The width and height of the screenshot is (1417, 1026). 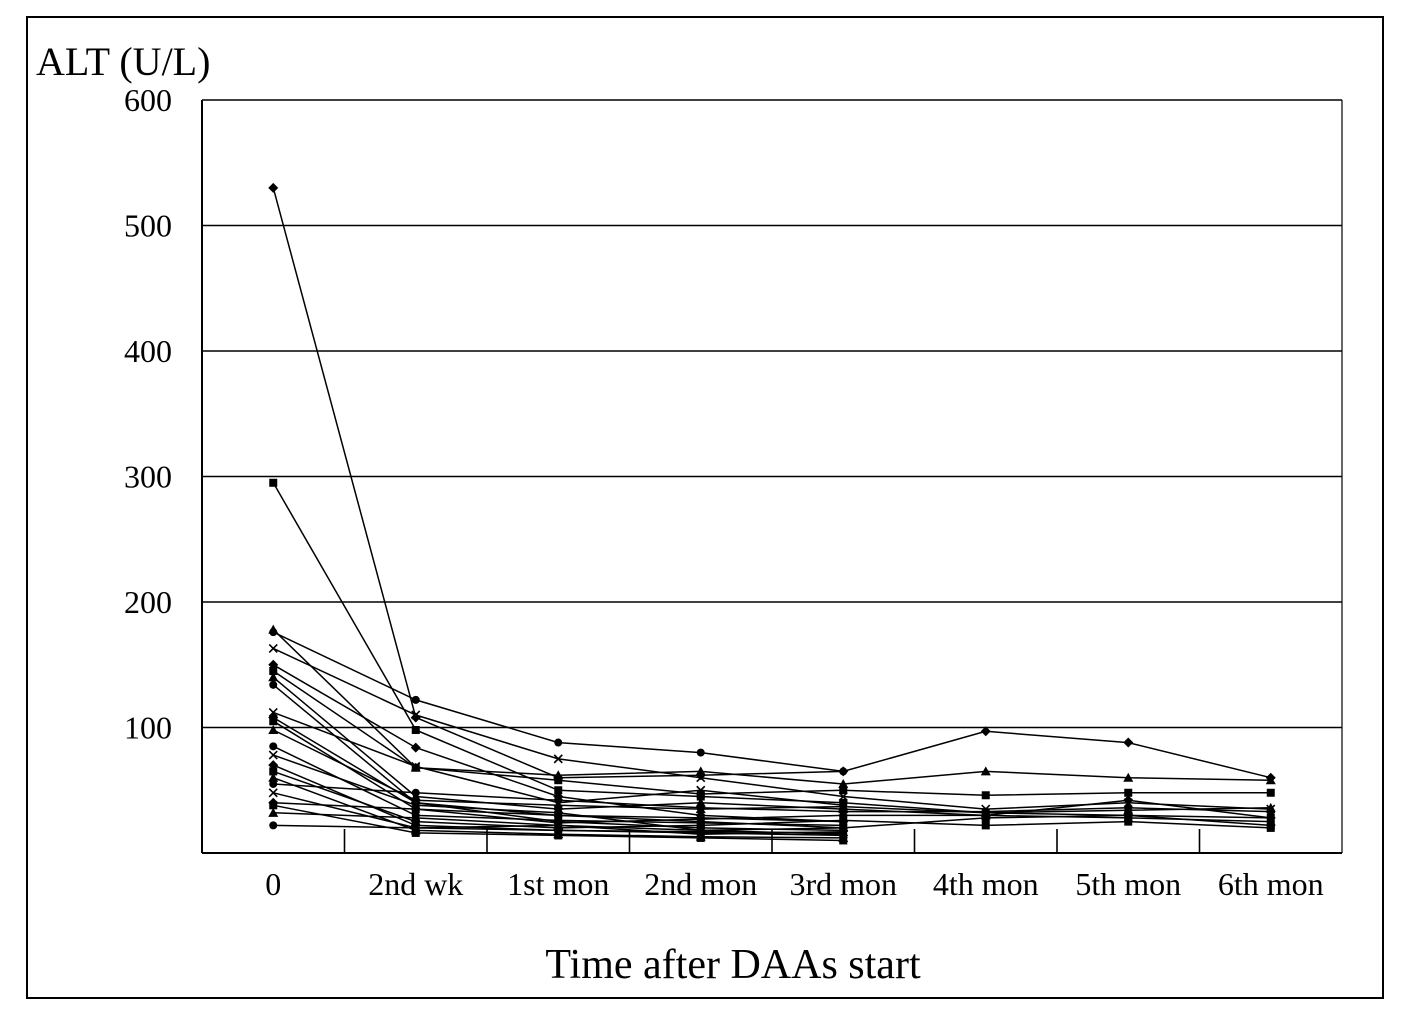 I want to click on x-axis-label: Time after DAAs start, so click(x=733, y=965).